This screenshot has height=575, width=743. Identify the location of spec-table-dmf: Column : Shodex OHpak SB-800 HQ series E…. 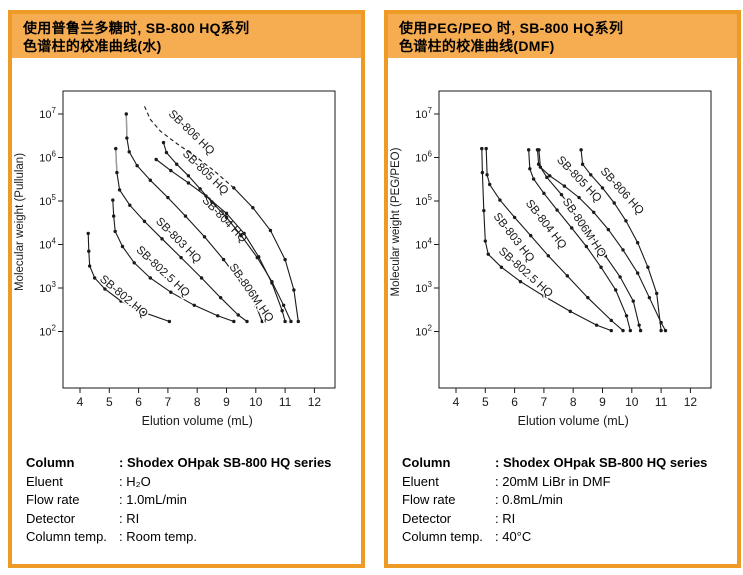
(565, 500).